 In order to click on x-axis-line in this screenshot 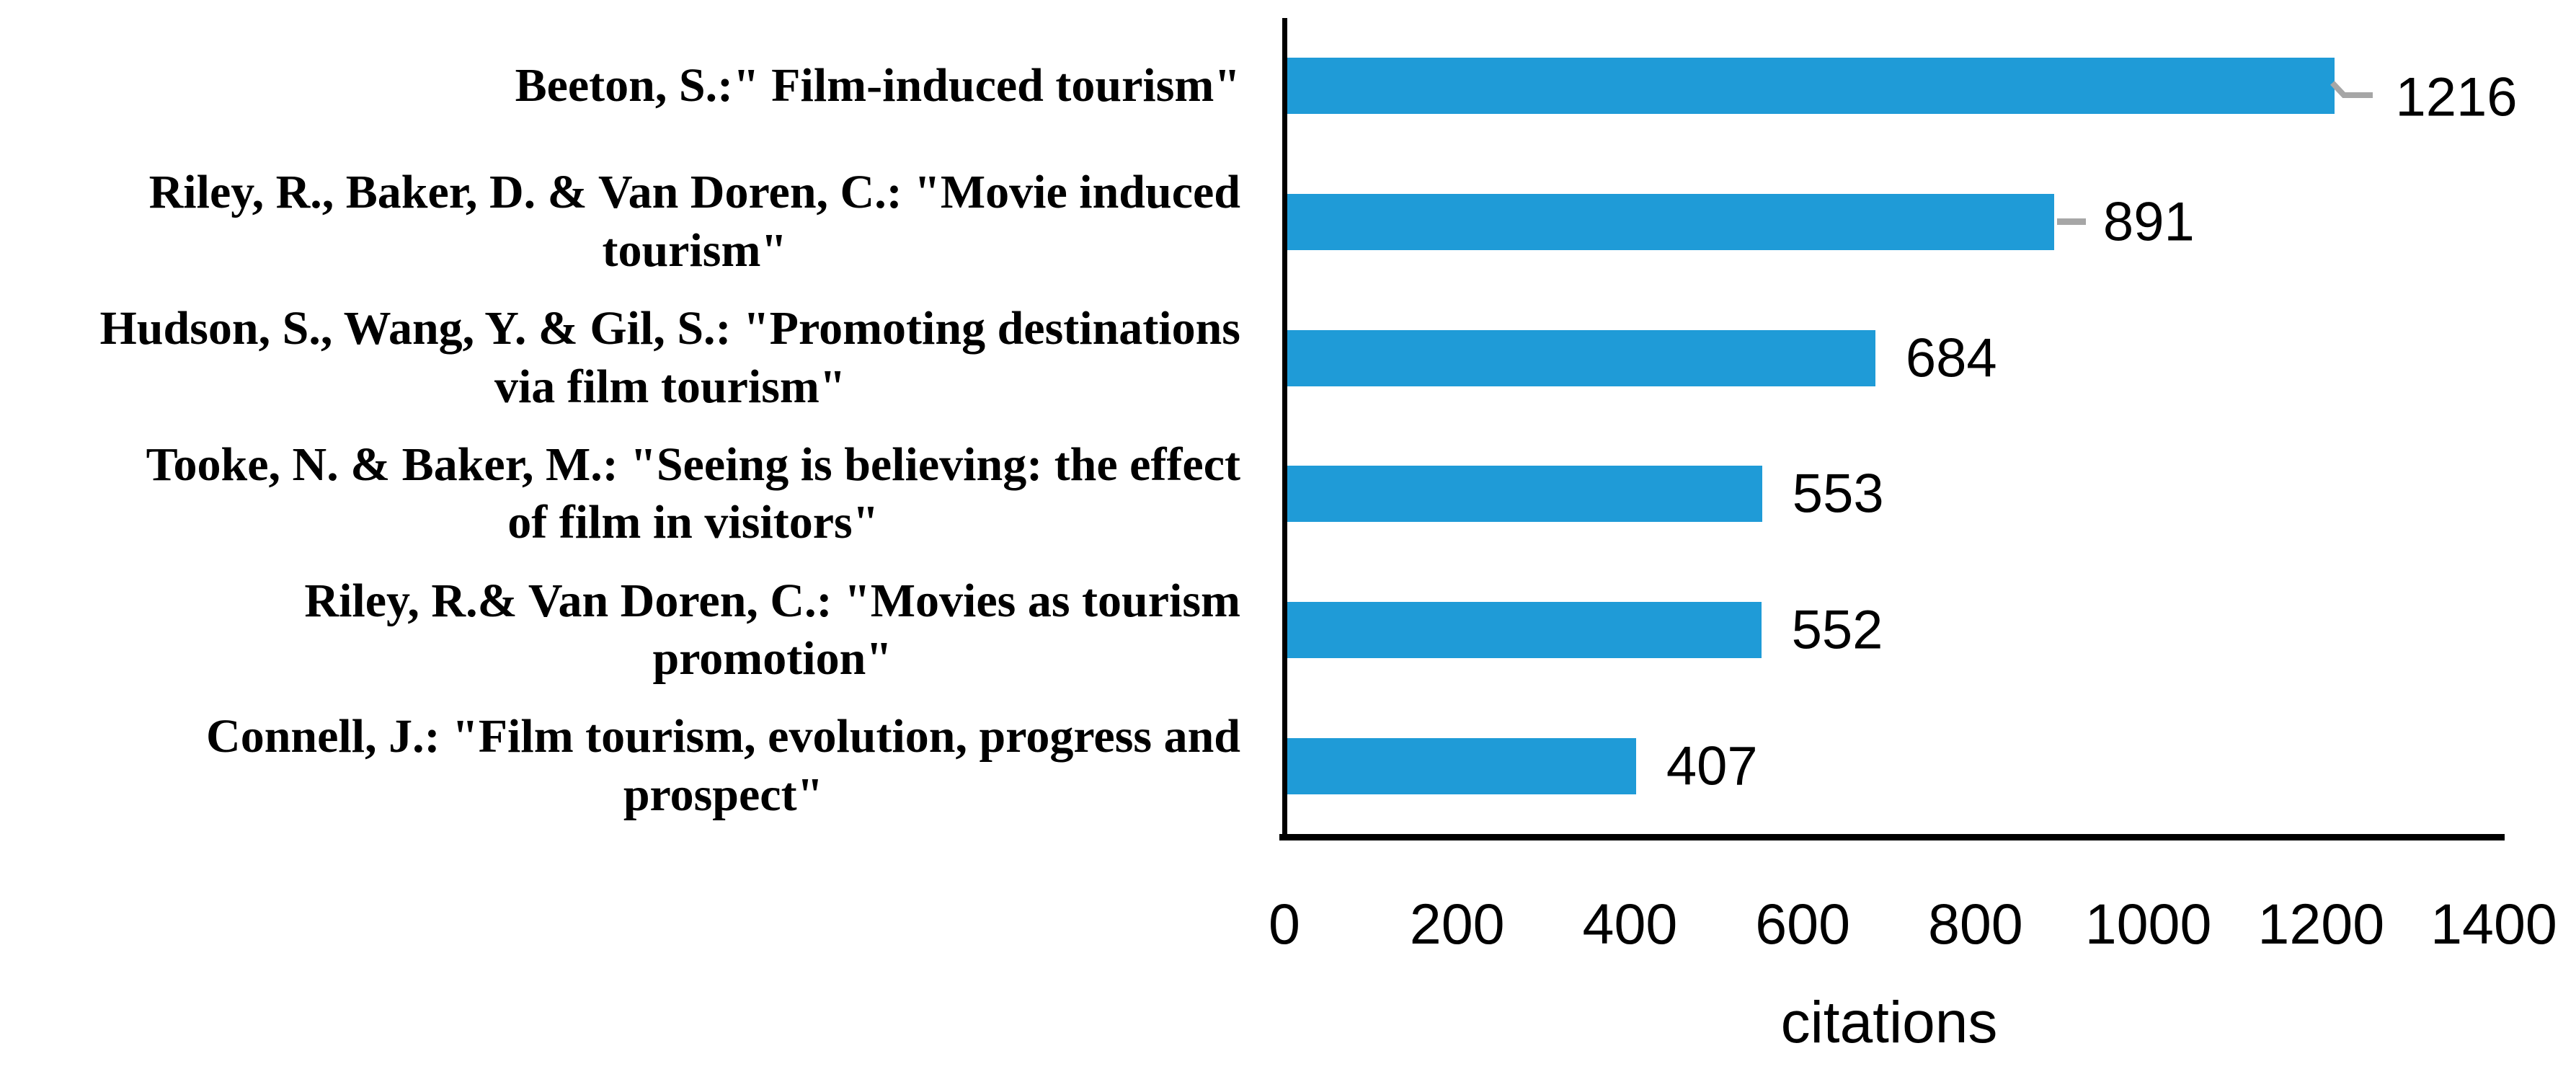, I will do `click(1892, 837)`.